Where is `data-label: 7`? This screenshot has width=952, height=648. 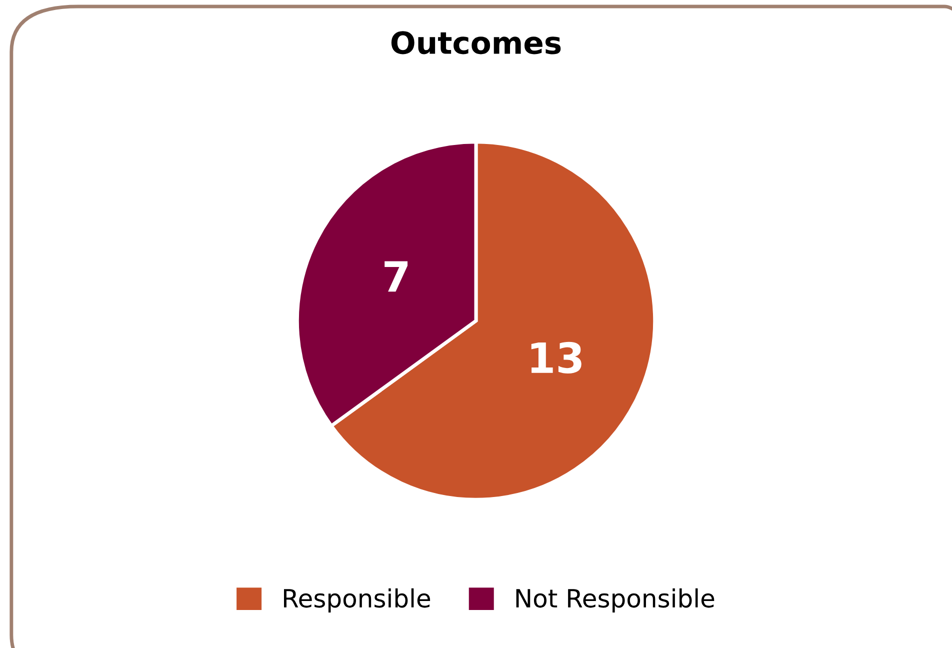
data-label: 7 is located at coordinates (396, 276).